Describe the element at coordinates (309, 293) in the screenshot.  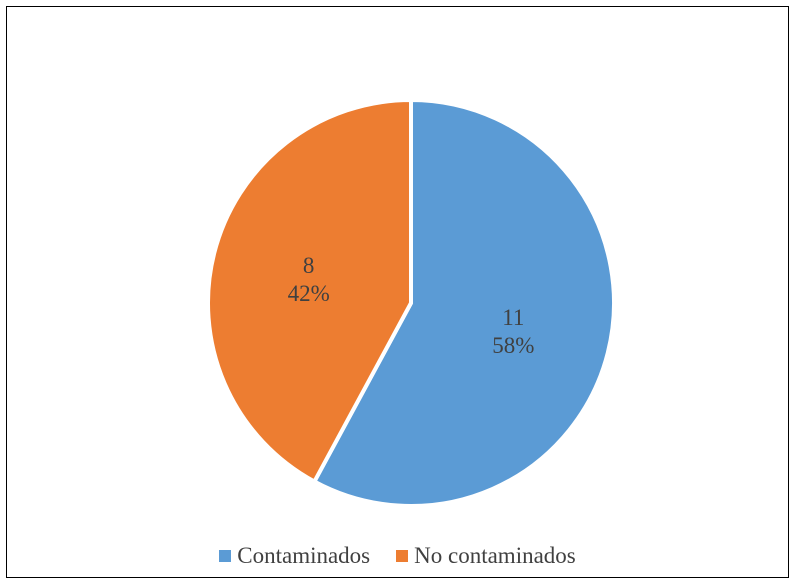
I see `data-label-percent-no-contaminados: 42%` at that location.